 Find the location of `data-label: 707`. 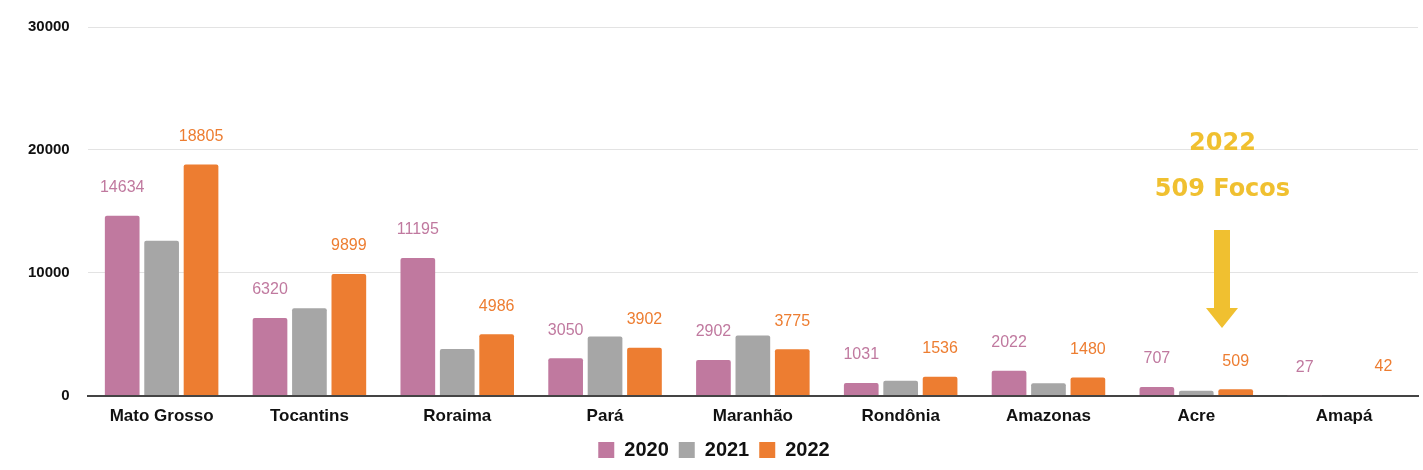

data-label: 707 is located at coordinates (1157, 358).